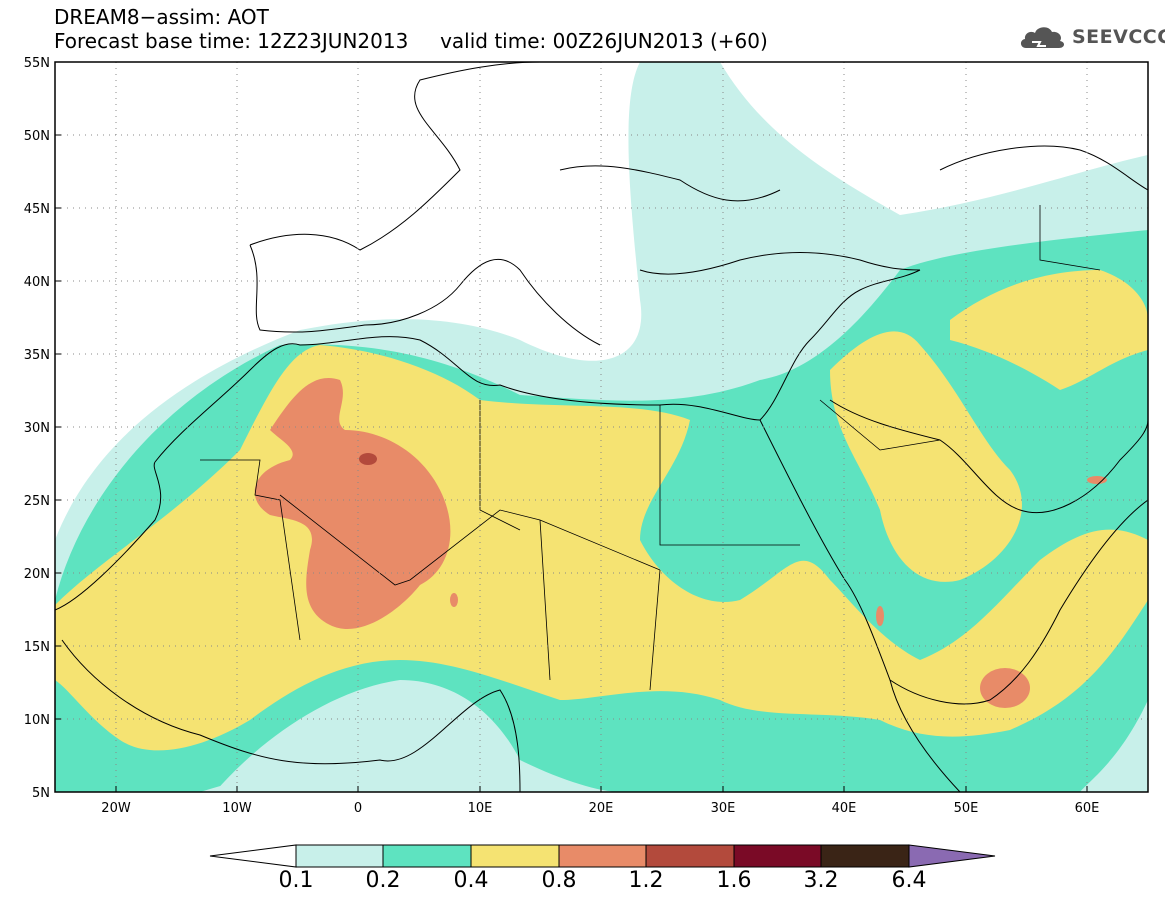 This screenshot has width=1165, height=905. What do you see at coordinates (909, 880) in the screenshot?
I see `colorbar-label: 6.4` at bounding box center [909, 880].